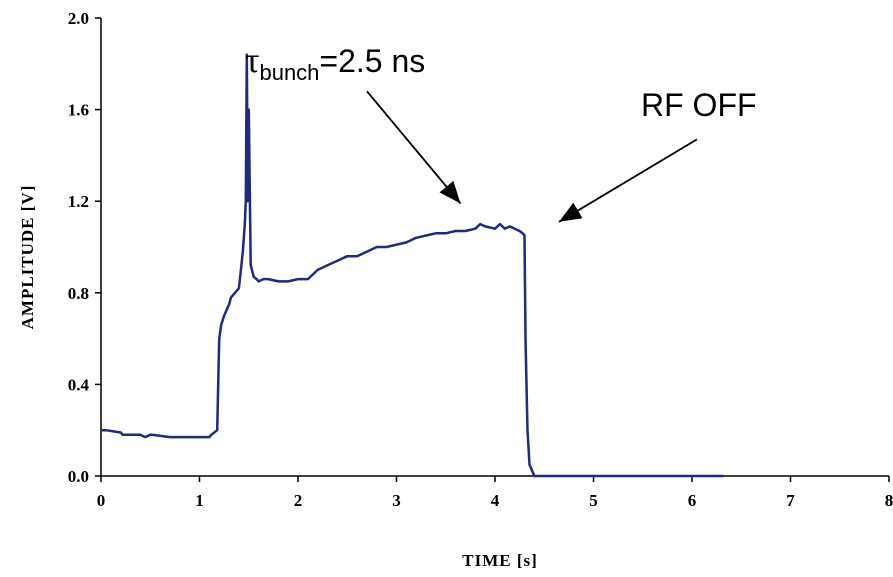  I want to click on y-tick-label: 0.0, so click(78, 476).